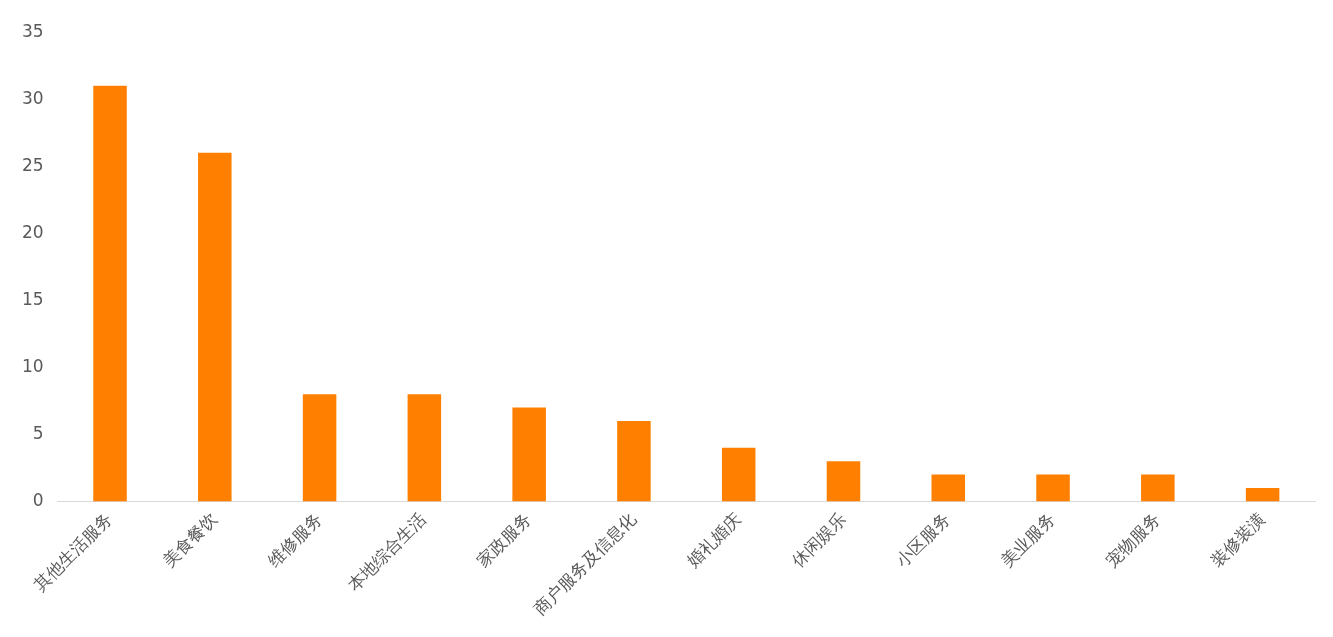  Describe the element at coordinates (38, 499) in the screenshot. I see `y-tick-label: 0` at that location.